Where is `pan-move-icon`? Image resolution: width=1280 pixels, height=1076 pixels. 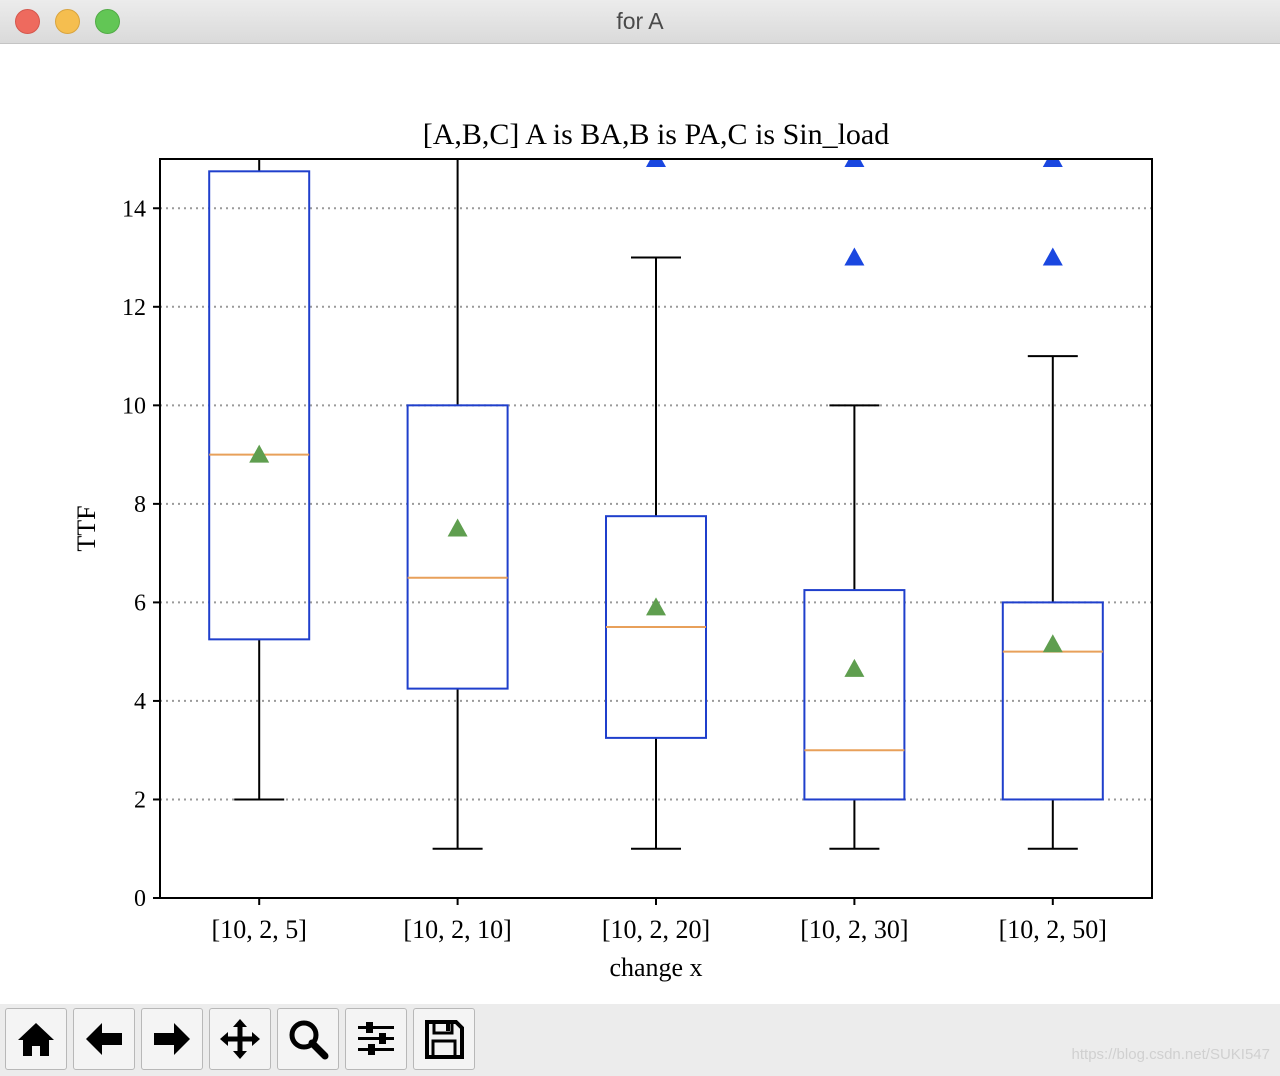 pan-move-icon is located at coordinates (240, 1039).